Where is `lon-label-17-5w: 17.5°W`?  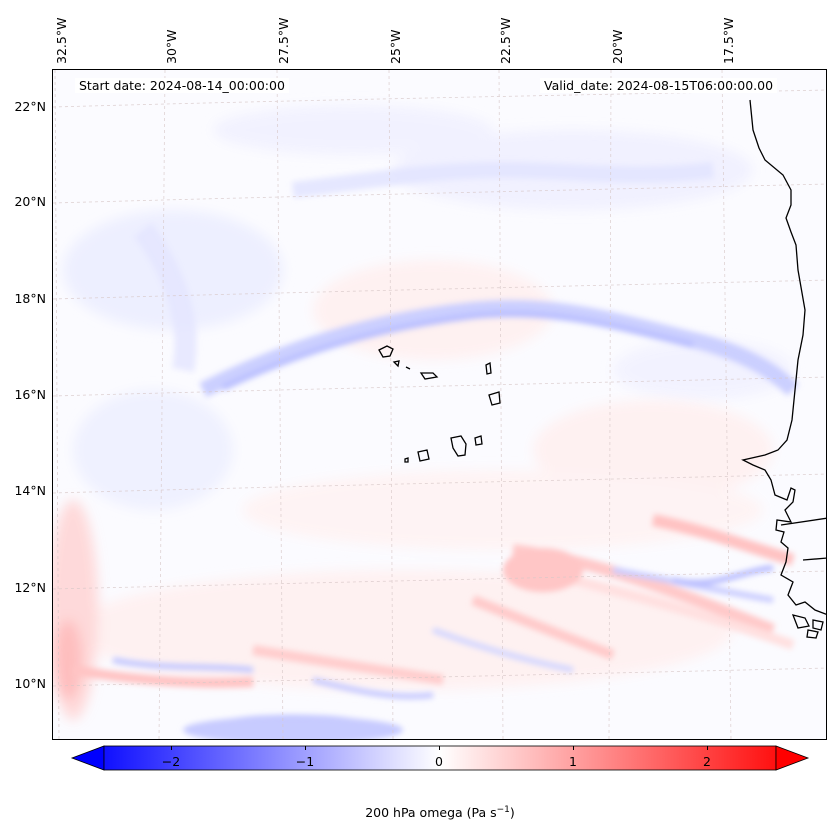
lon-label-17-5w: 17.5°W is located at coordinates (728, 40).